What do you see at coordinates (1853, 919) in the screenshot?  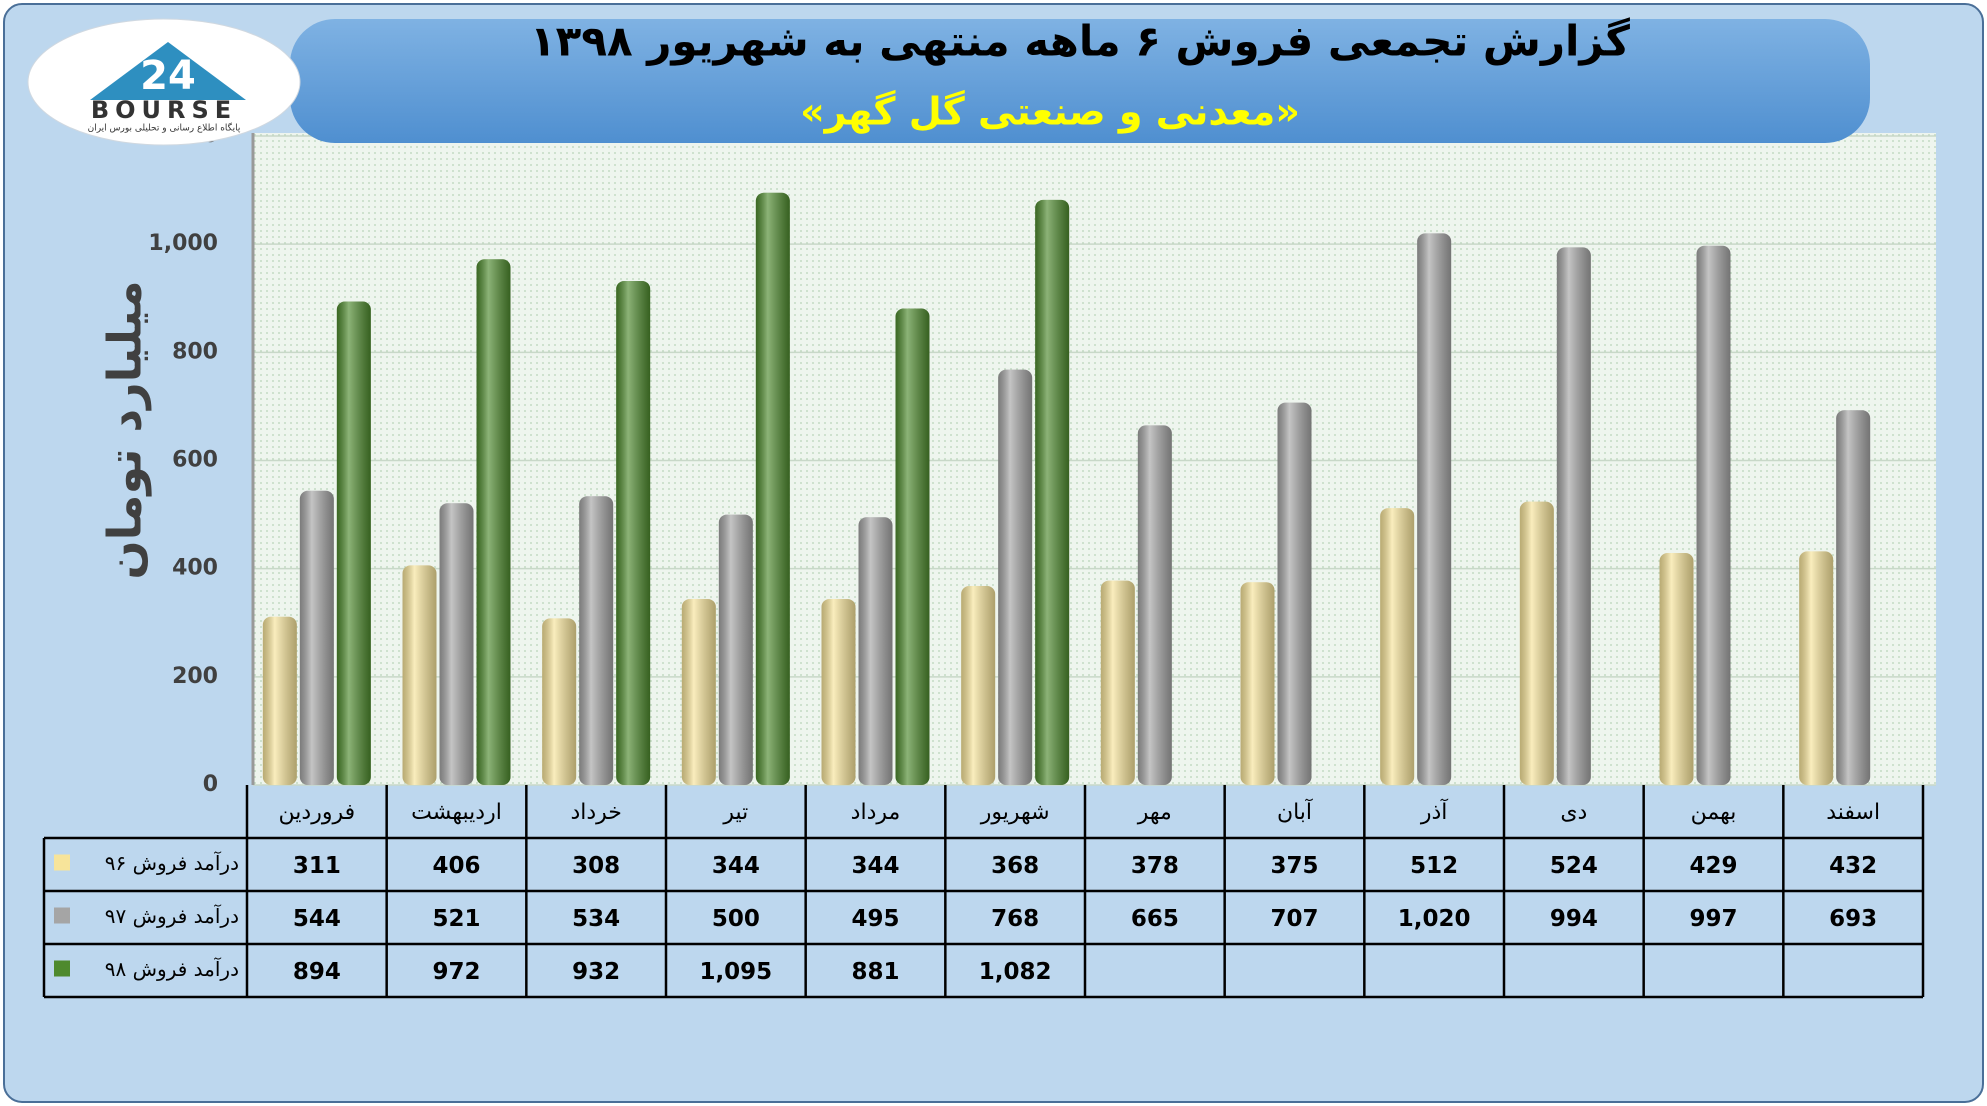 I see `table-value: 693` at bounding box center [1853, 919].